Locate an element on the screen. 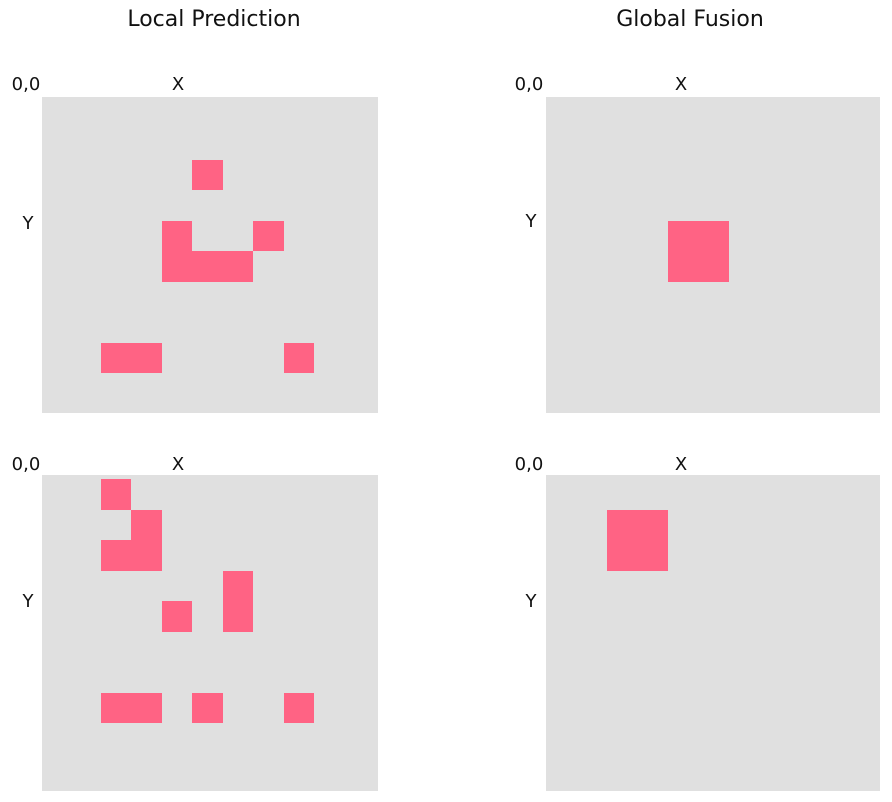 The height and width of the screenshot is (802, 892). column-title-local: Local Prediction is located at coordinates (214, 19).